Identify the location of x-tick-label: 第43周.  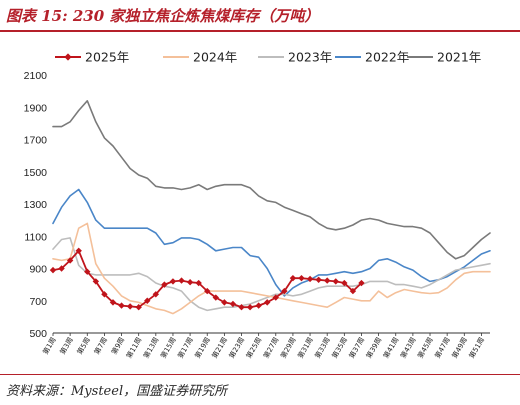
(407, 348).